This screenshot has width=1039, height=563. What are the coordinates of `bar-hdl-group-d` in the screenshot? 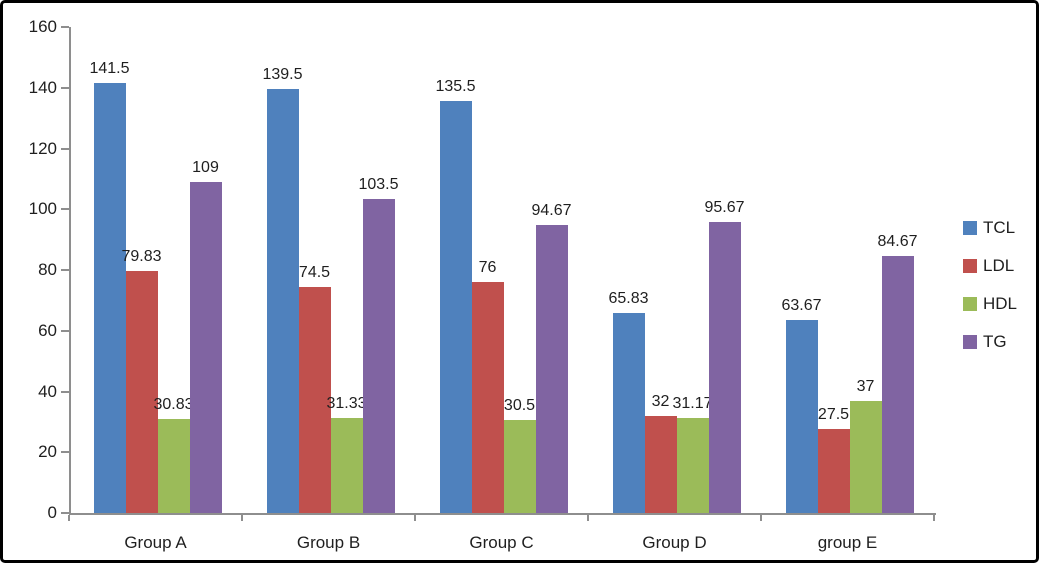 It's located at (692, 465).